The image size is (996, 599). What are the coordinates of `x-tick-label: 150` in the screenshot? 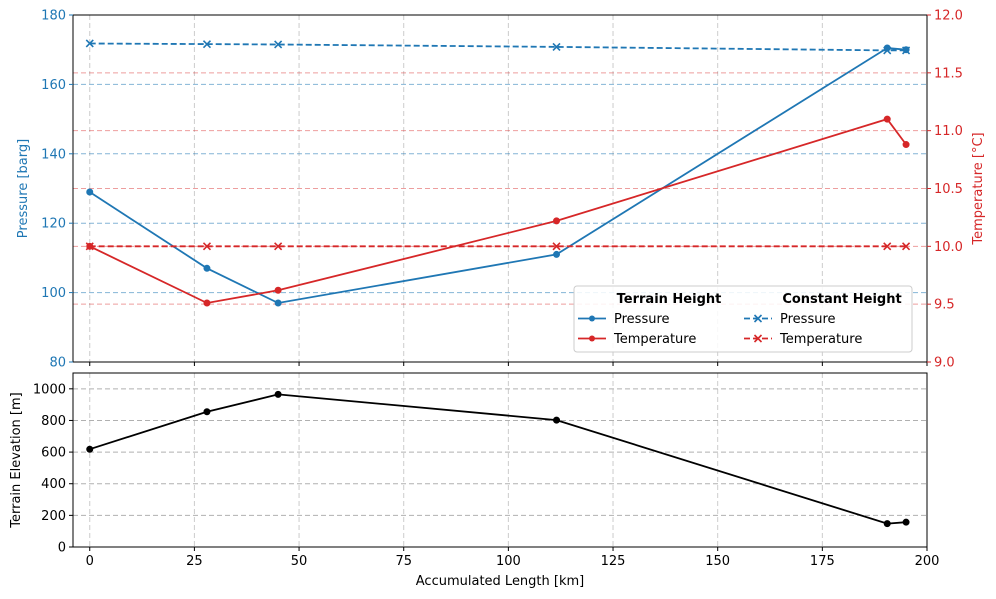 It's located at (717, 561).